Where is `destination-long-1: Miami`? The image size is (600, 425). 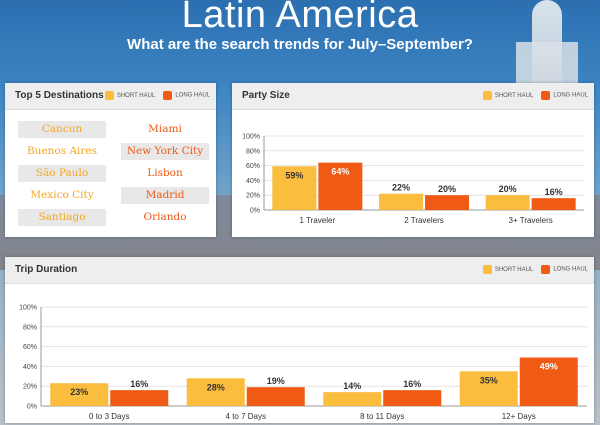
destination-long-1: Miami is located at coordinates (165, 129).